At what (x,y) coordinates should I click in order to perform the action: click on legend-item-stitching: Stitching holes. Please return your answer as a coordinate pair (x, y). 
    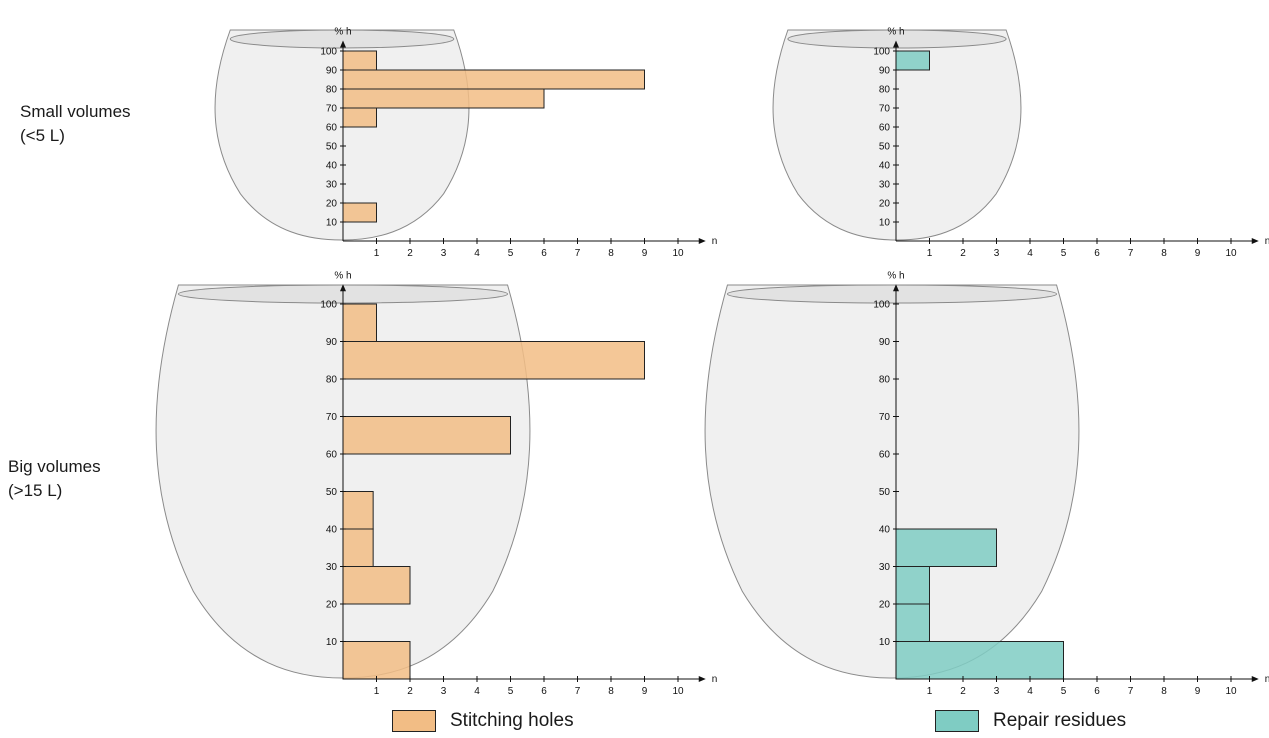
    Looking at the image, I should click on (483, 721).